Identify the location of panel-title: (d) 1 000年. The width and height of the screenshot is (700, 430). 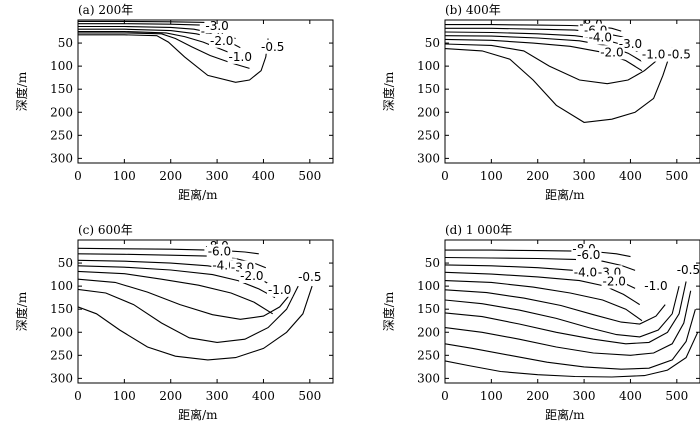
(478, 230).